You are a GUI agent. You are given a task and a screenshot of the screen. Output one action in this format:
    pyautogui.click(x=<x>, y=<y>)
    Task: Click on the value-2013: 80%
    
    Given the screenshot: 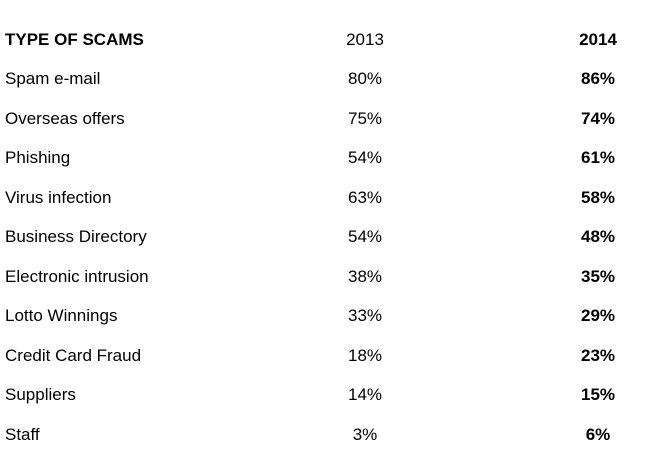 What is the action you would take?
    pyautogui.click(x=365, y=78)
    